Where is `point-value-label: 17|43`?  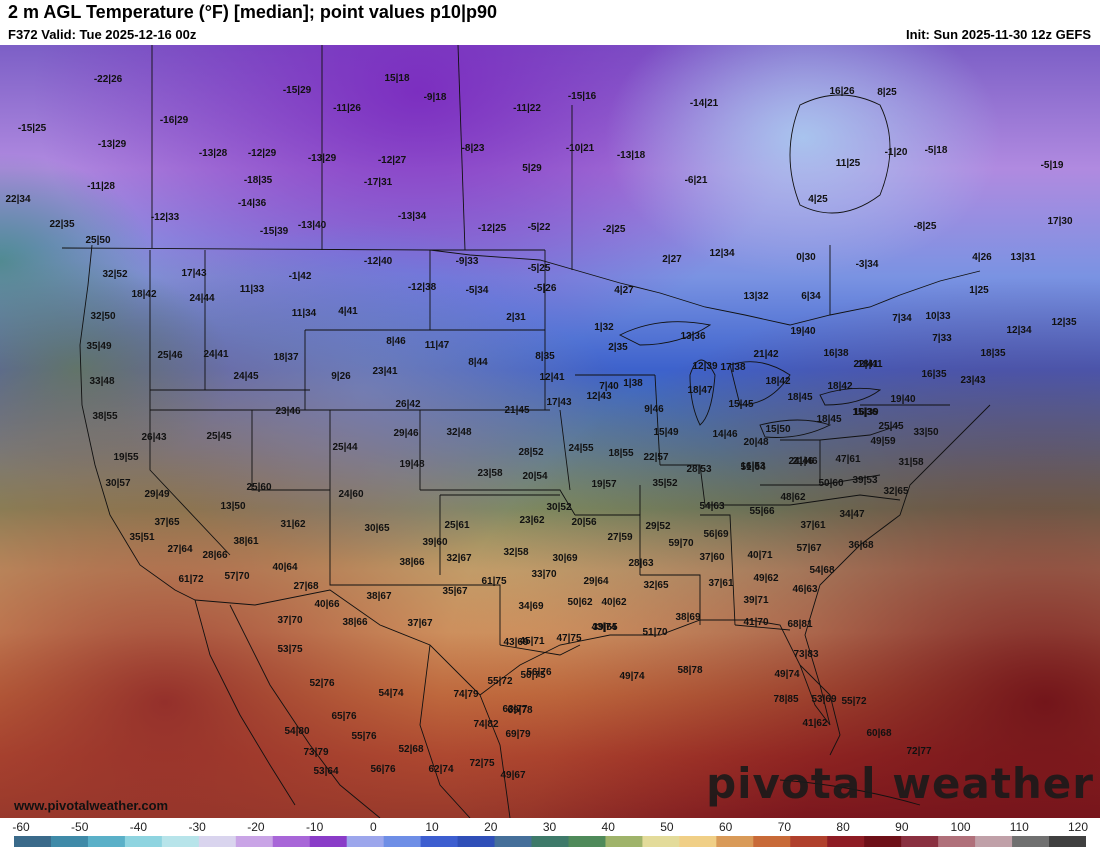 point-value-label: 17|43 is located at coordinates (558, 402).